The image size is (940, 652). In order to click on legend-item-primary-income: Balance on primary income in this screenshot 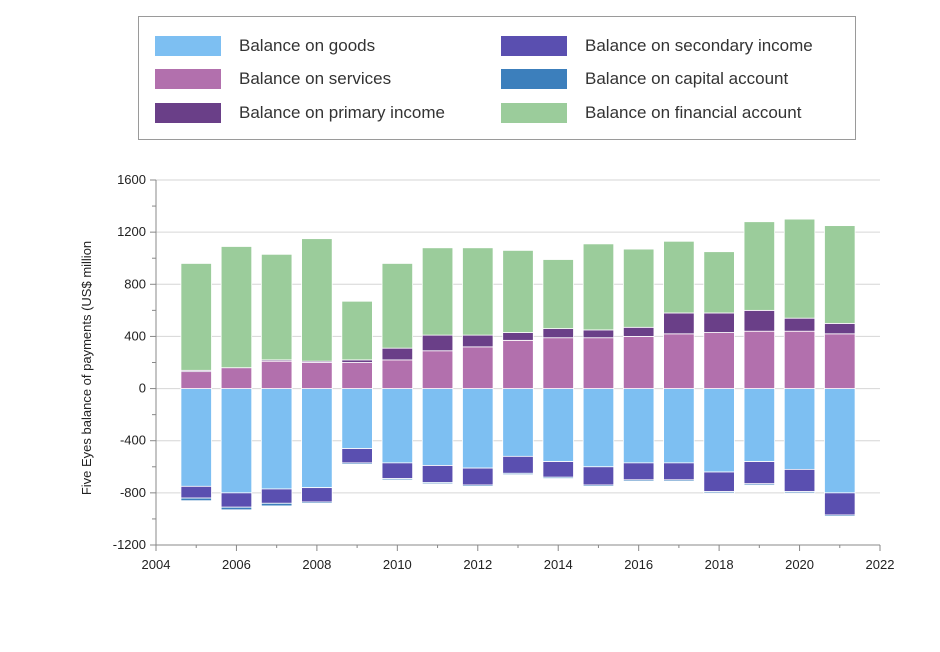, I will do `click(300, 113)`.